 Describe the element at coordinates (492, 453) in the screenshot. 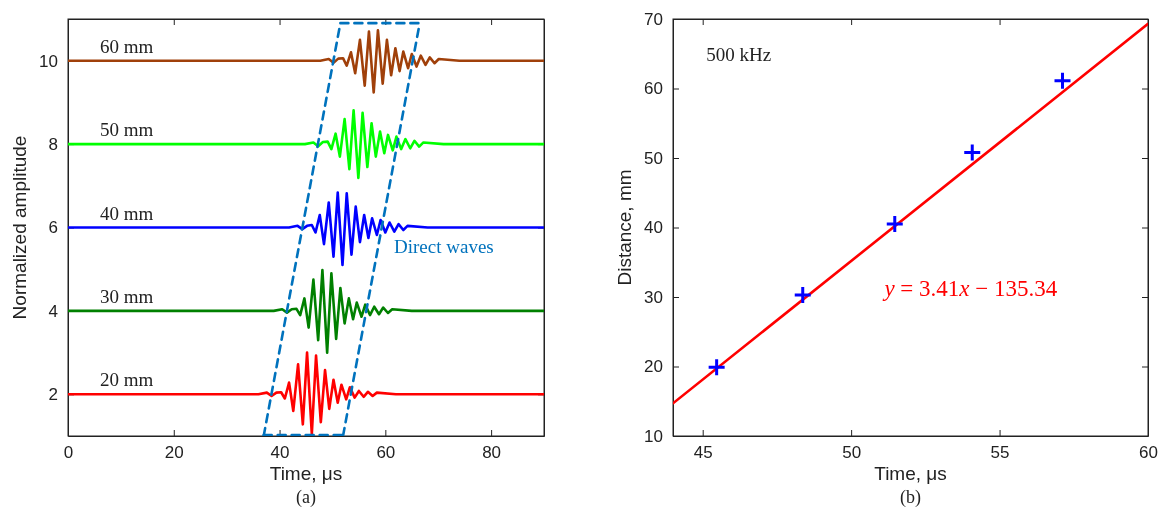

I see `x-tick-label: 80` at that location.